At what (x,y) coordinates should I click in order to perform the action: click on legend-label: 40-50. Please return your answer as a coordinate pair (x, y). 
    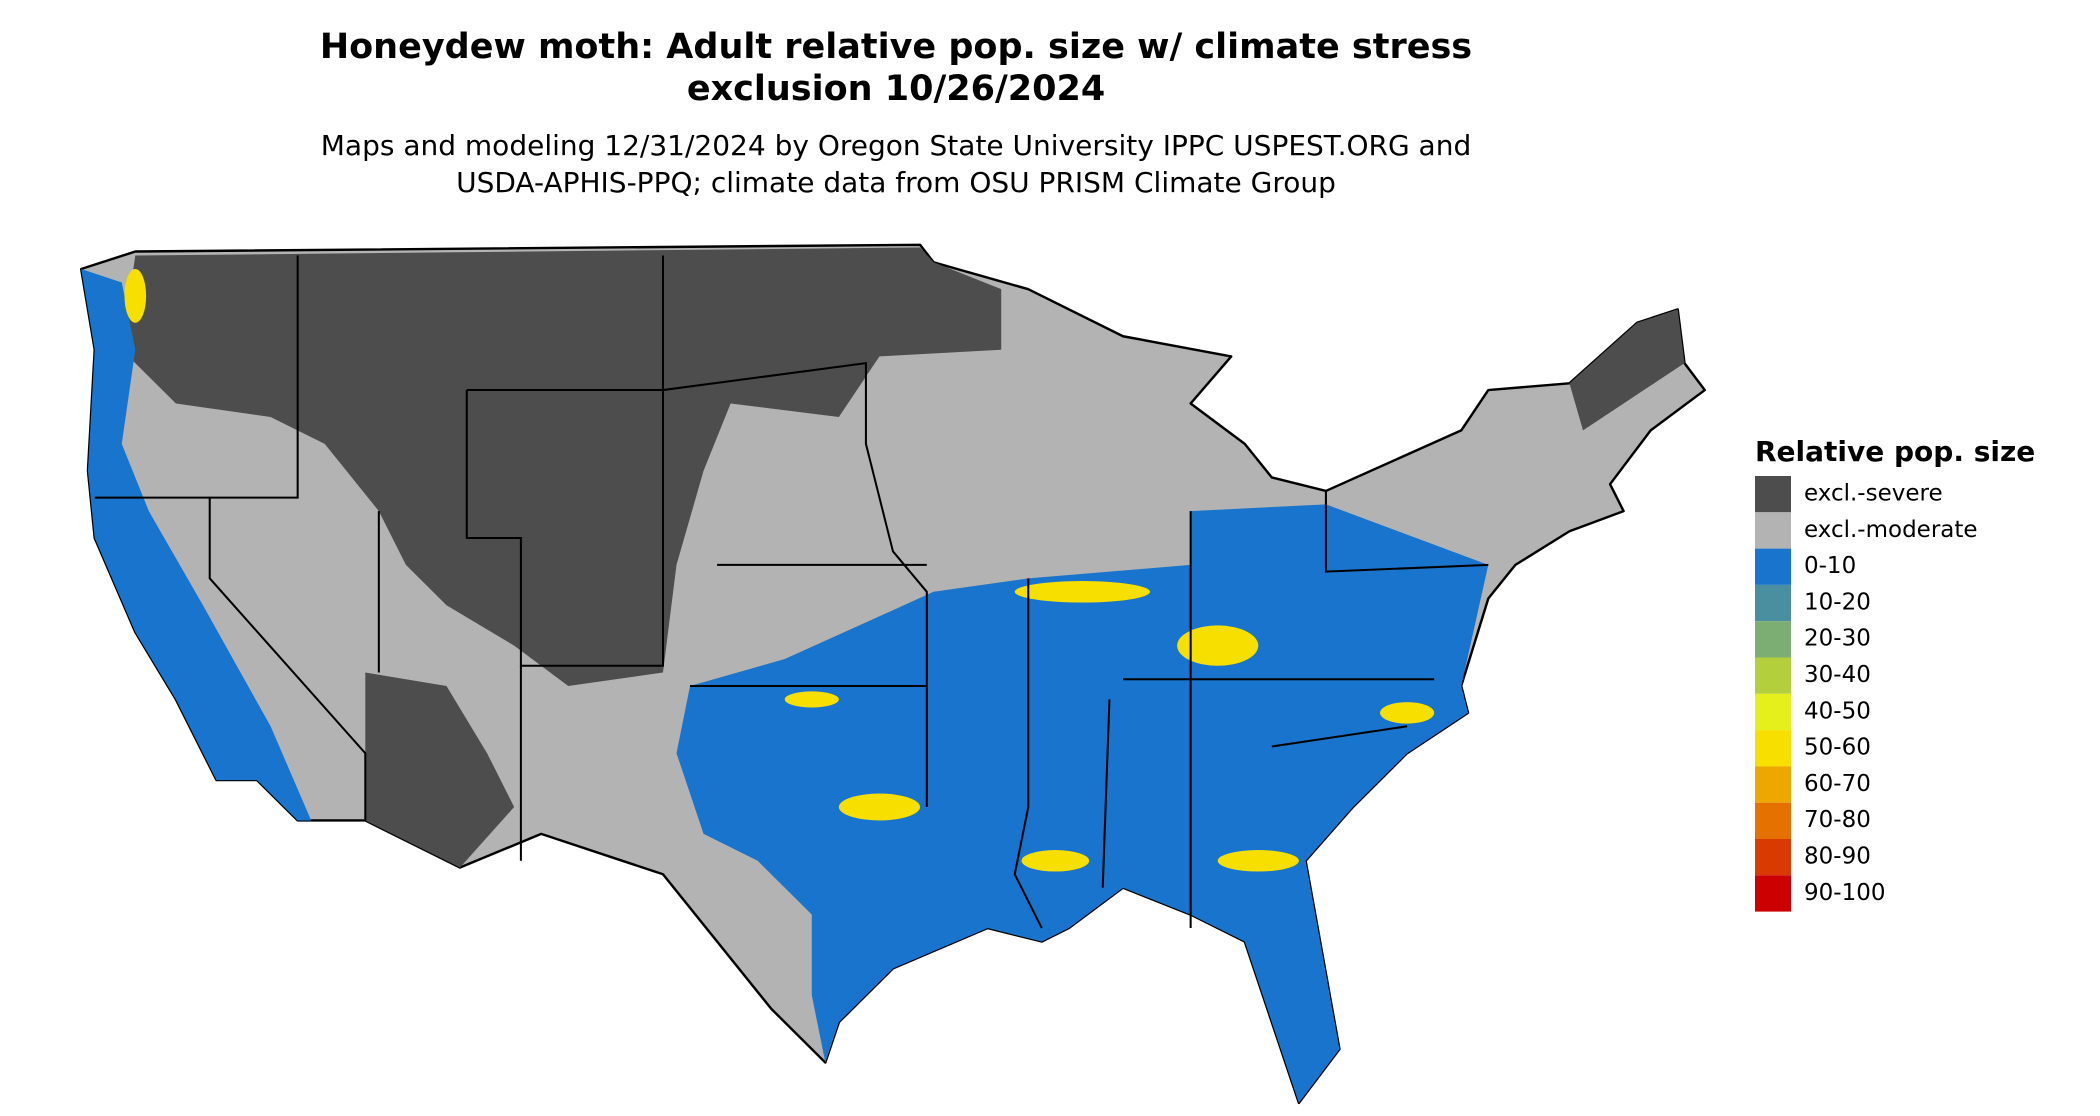
    Looking at the image, I should click on (1837, 711).